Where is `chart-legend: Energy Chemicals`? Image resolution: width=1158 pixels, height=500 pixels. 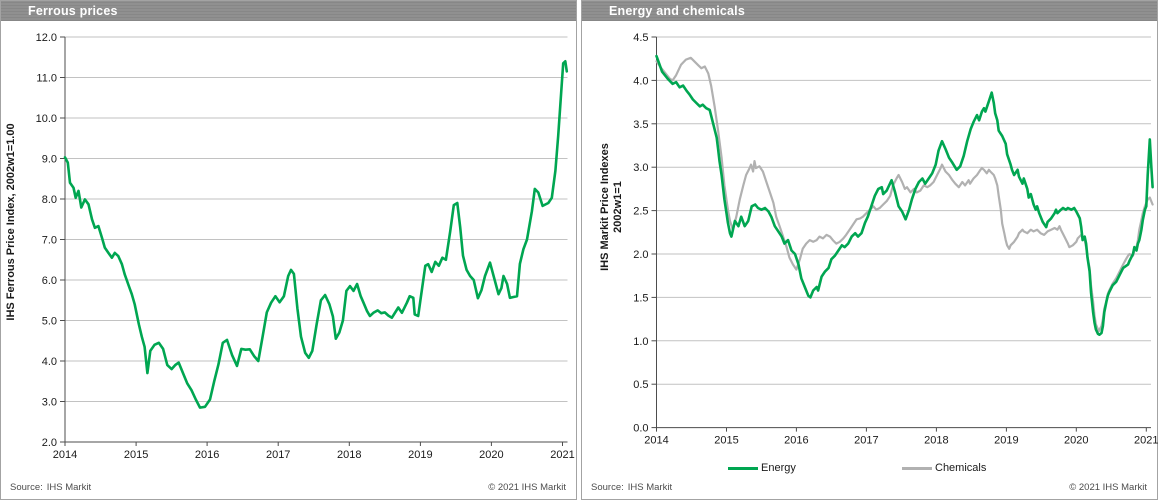
chart-legend: Energy Chemicals is located at coordinates (869, 468).